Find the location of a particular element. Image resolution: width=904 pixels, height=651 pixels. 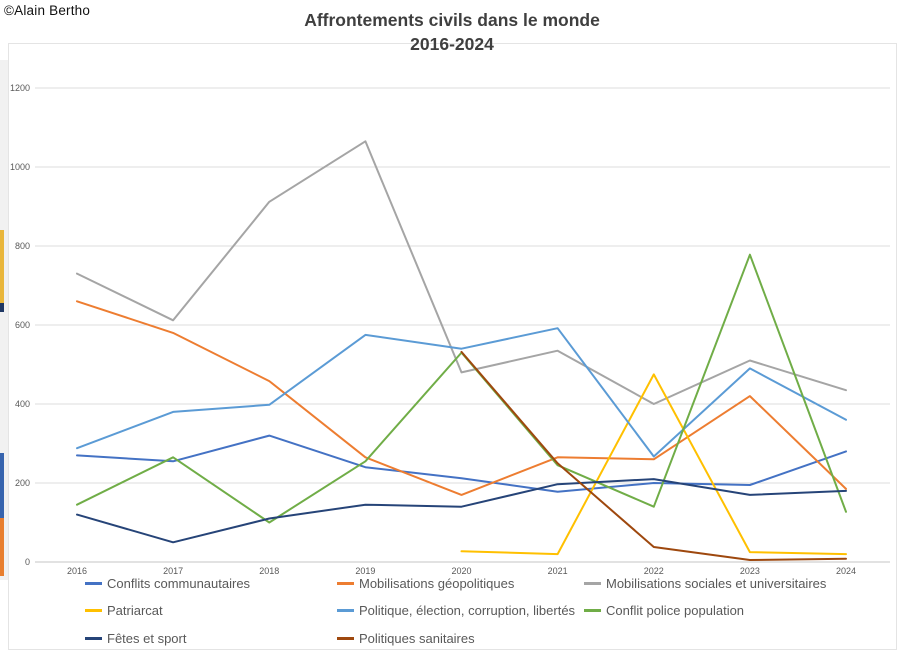

svg-text: 0 is located at coordinates (27, 562).